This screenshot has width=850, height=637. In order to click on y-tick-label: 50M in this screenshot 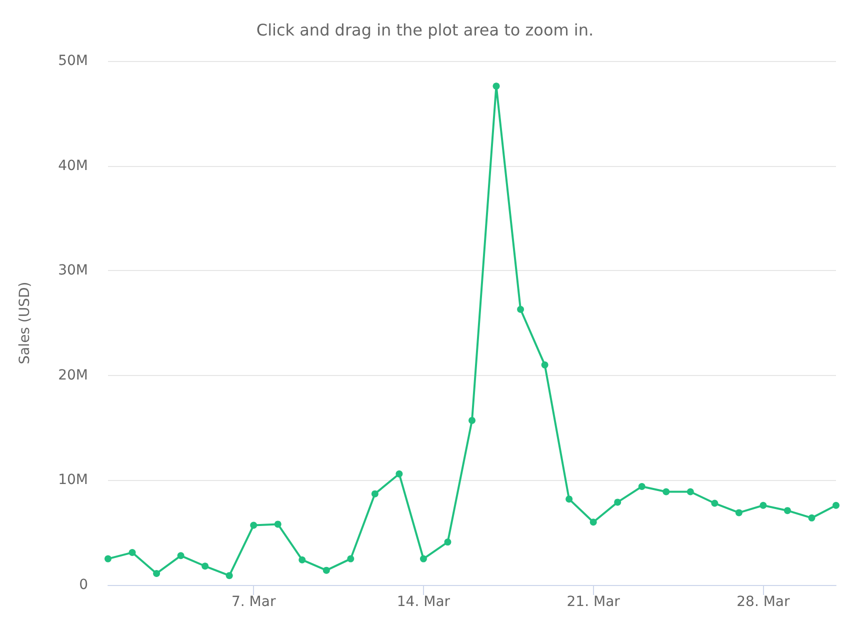, I will do `click(73, 61)`.